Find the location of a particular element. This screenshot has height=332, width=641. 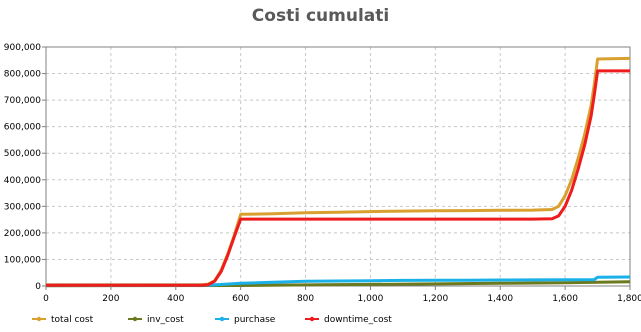

x-tick-label: 600 is located at coordinates (240, 299).